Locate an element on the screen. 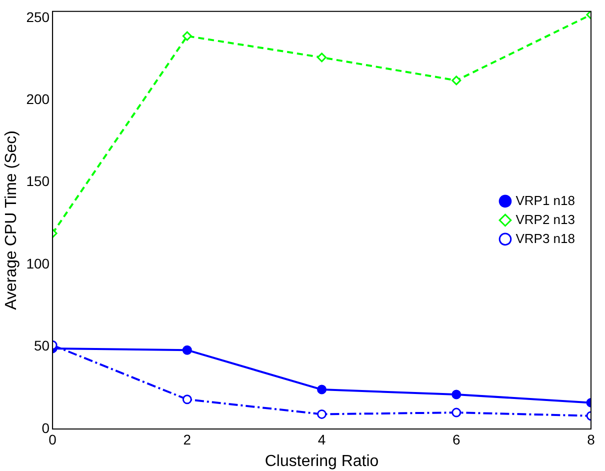 The width and height of the screenshot is (605, 471). x-axis-title: Clustering Ratio is located at coordinates (321, 461).